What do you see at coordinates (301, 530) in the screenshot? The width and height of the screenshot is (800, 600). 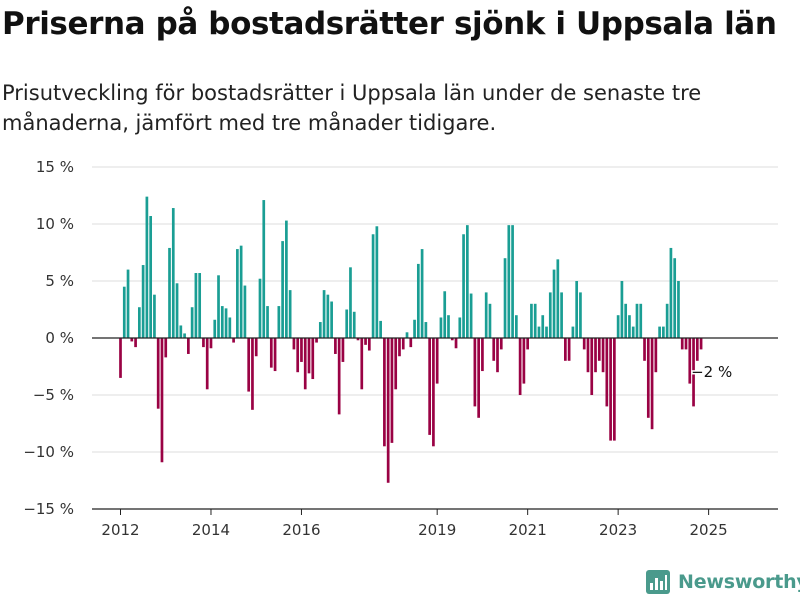 I see `x-tick-label: 2016` at bounding box center [301, 530].